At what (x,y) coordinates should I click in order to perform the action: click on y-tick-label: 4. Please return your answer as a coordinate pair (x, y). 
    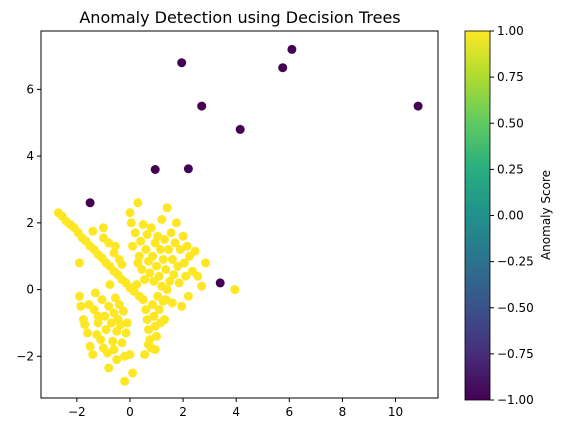
    Looking at the image, I should click on (30, 156).